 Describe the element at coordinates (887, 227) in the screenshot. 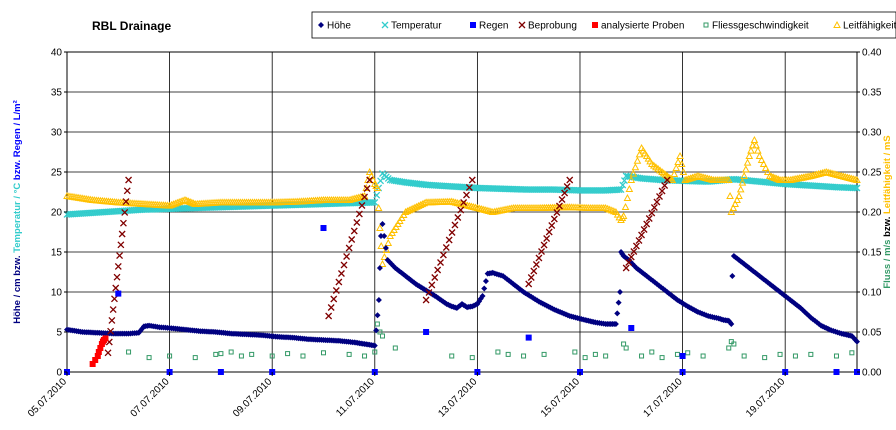

I see `y-axis-label-right-part: bzw.` at that location.